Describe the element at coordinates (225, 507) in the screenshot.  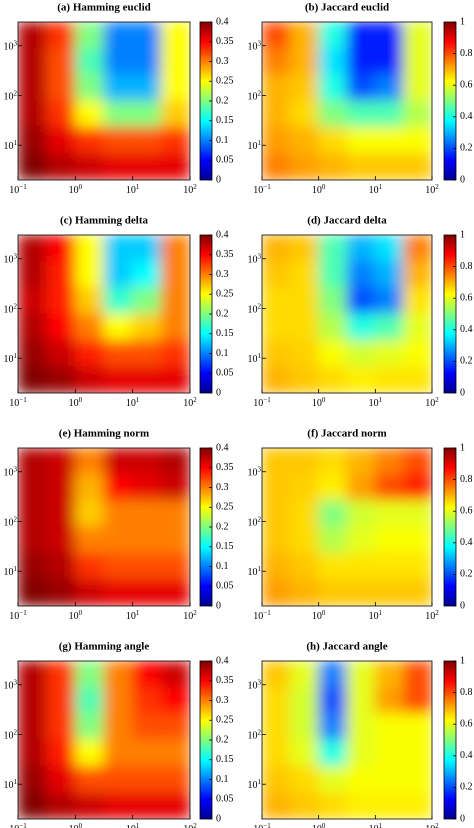
I see `colorbar-tick-label: 0.25` at that location.